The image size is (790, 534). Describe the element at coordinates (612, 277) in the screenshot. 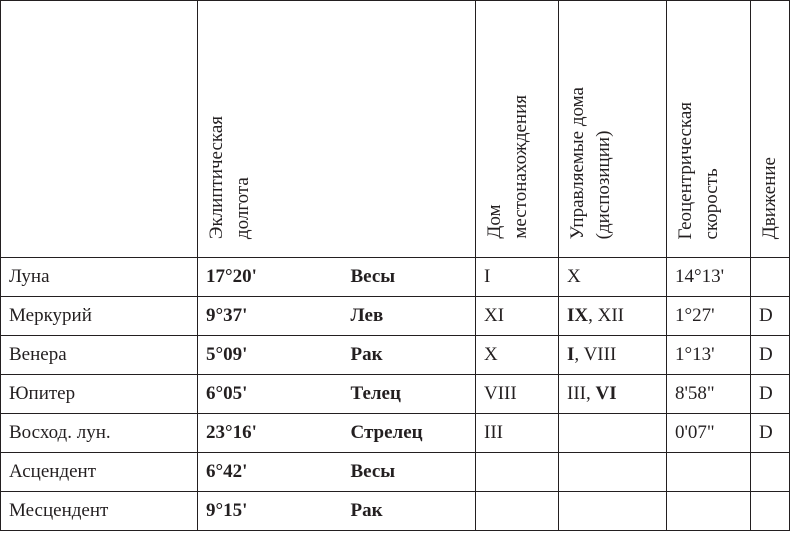

I see `rules-cell: X` at that location.